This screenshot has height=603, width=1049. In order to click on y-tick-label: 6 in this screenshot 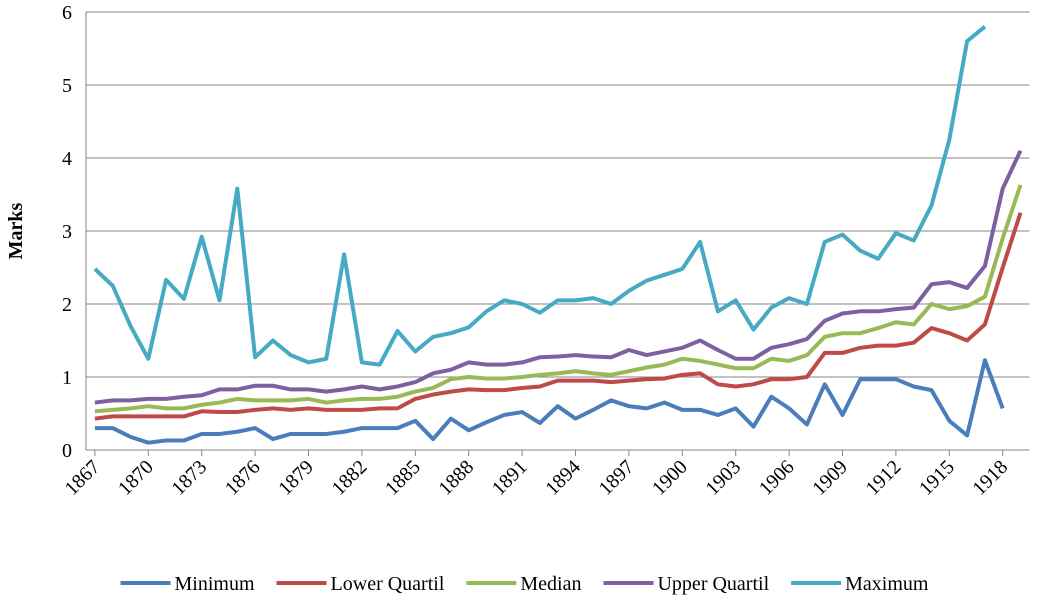, I will do `click(67, 13)`.